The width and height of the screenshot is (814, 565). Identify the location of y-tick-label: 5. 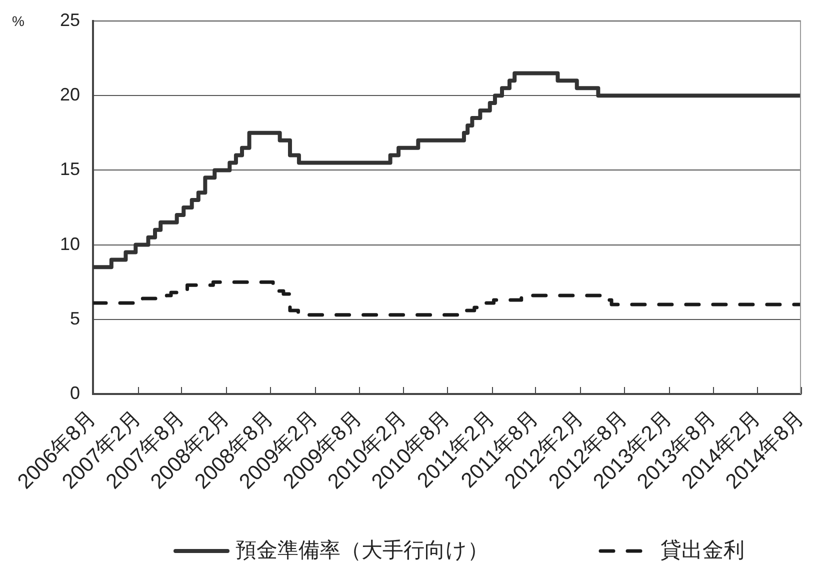
(75, 318).